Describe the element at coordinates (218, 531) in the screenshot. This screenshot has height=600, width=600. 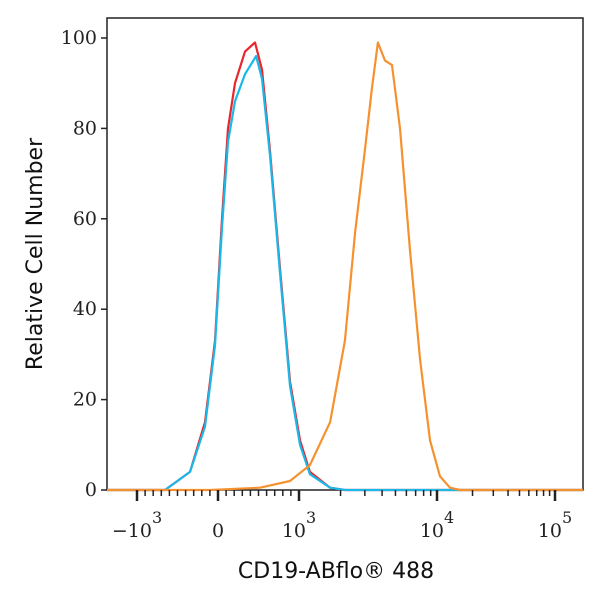
I see `x-tick-label-1: 0` at that location.